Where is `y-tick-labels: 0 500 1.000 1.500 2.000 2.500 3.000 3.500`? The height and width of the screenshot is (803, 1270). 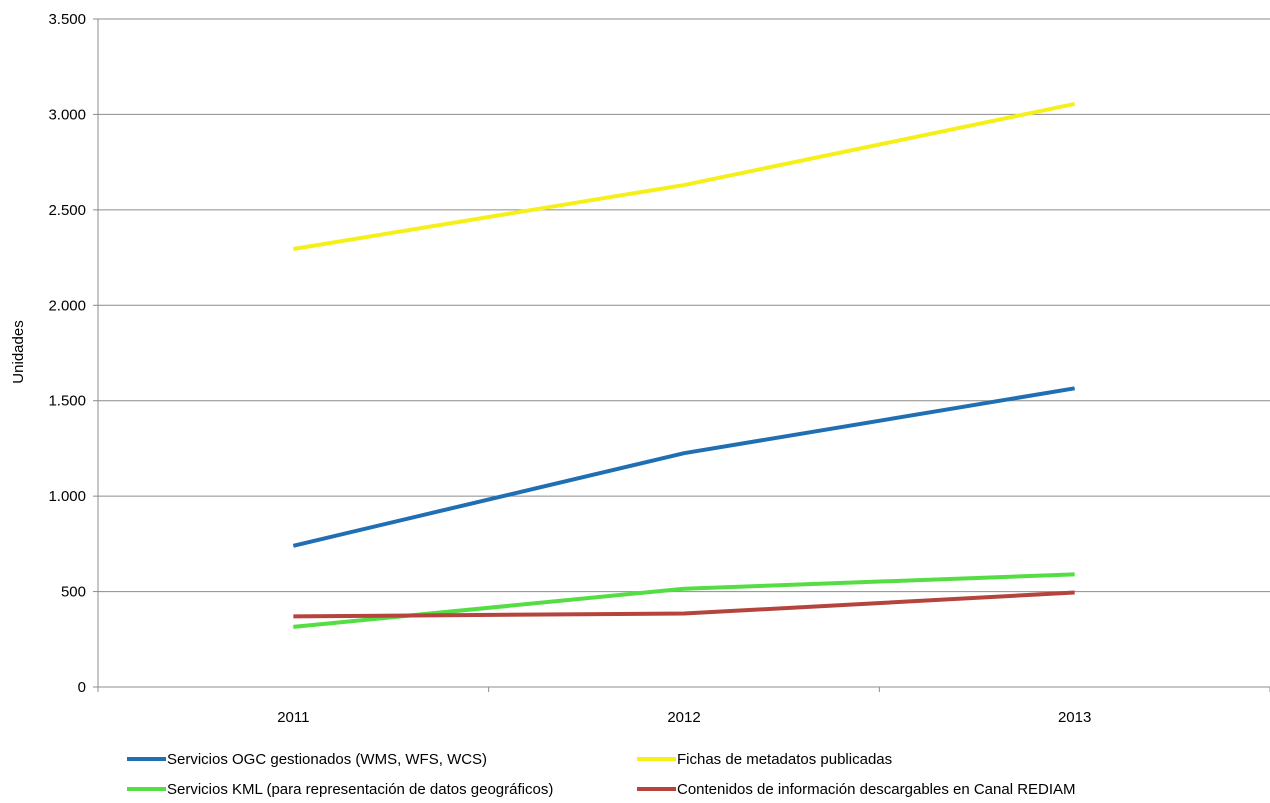 y-tick-labels: 0 500 1.000 1.500 2.000 2.500 3.000 3.500 is located at coordinates (67, 353).